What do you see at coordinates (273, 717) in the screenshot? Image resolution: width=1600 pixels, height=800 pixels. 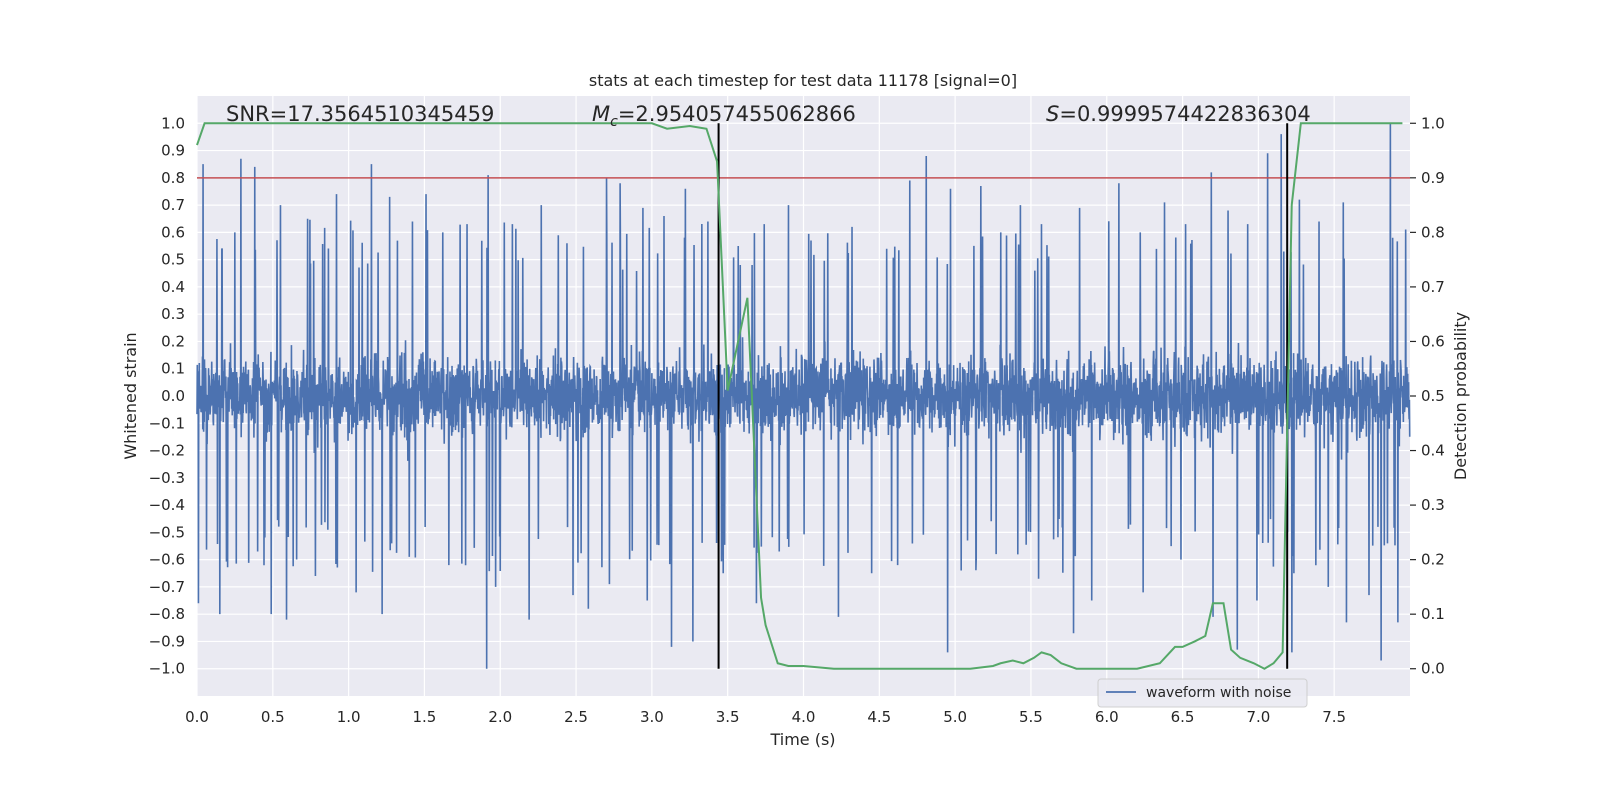 I see `x-tick-label-1: 0.5` at bounding box center [273, 717].